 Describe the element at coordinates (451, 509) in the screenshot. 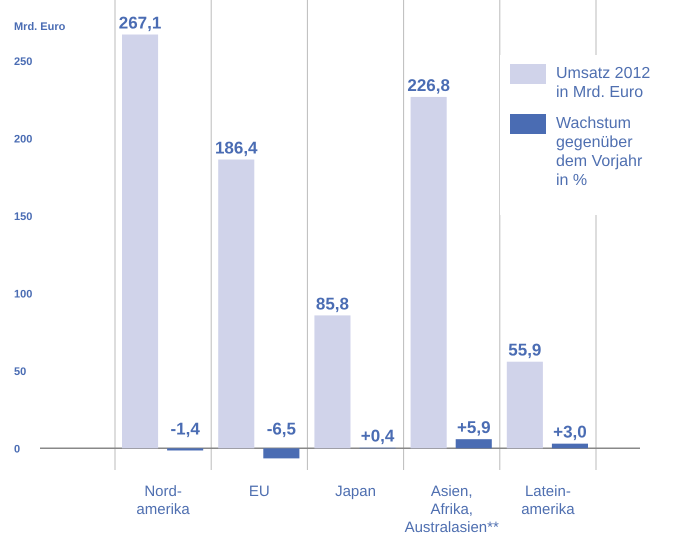

I see `x-tick-label: Asien, Afrika, Australasien**` at that location.